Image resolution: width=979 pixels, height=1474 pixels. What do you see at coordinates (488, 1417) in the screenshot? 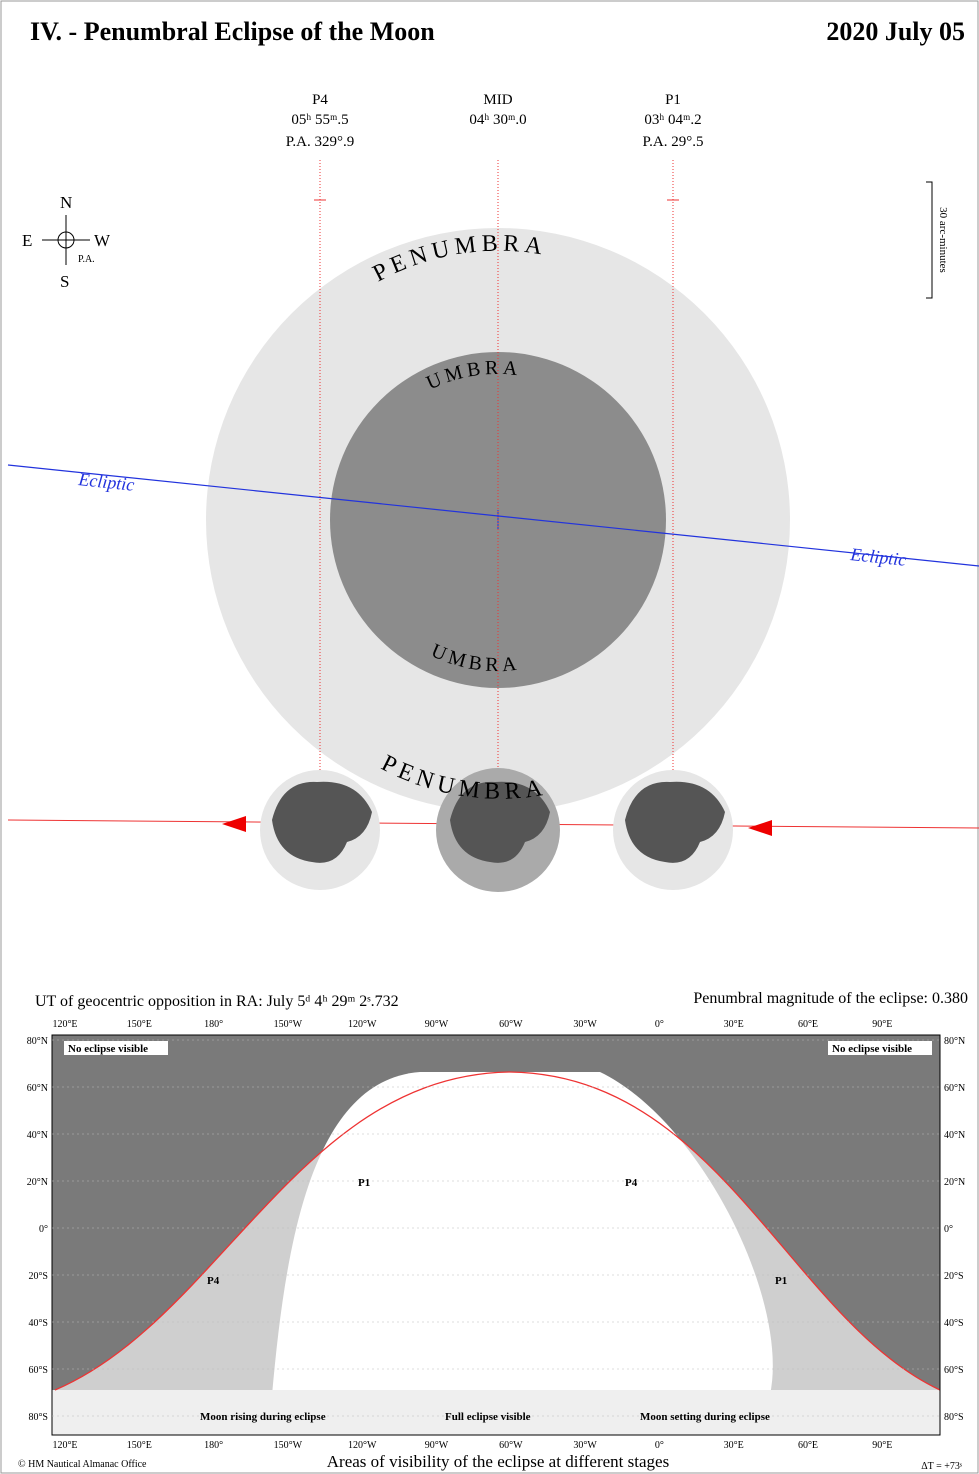
I see `full: Full eclipse visible` at bounding box center [488, 1417].